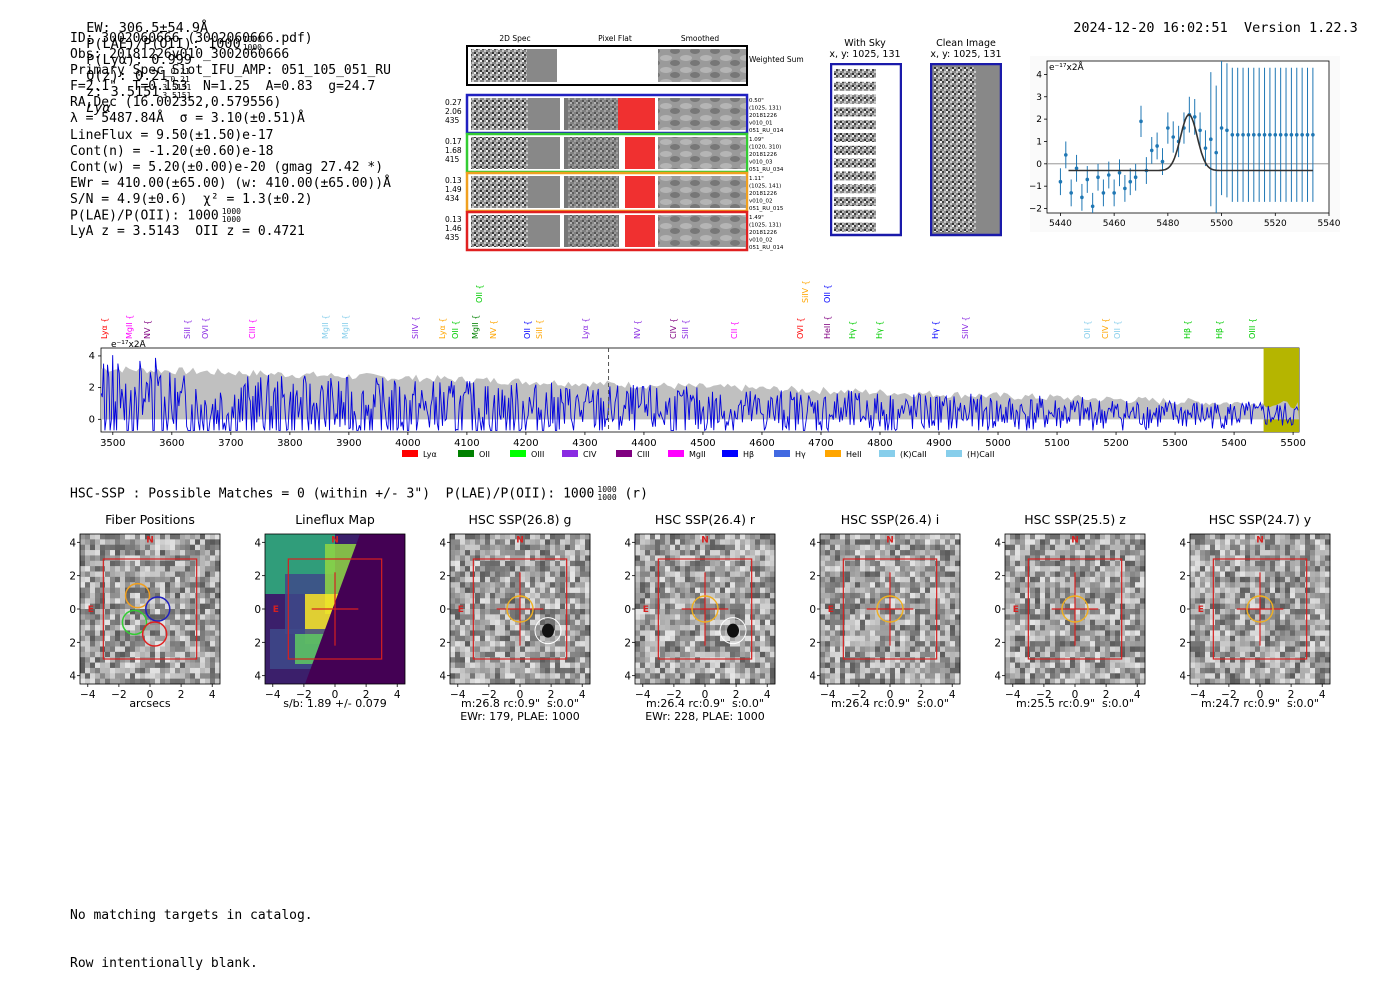  I want to click on with-sky-header: With Sky x, y: 1025, 131, so click(865, 49).